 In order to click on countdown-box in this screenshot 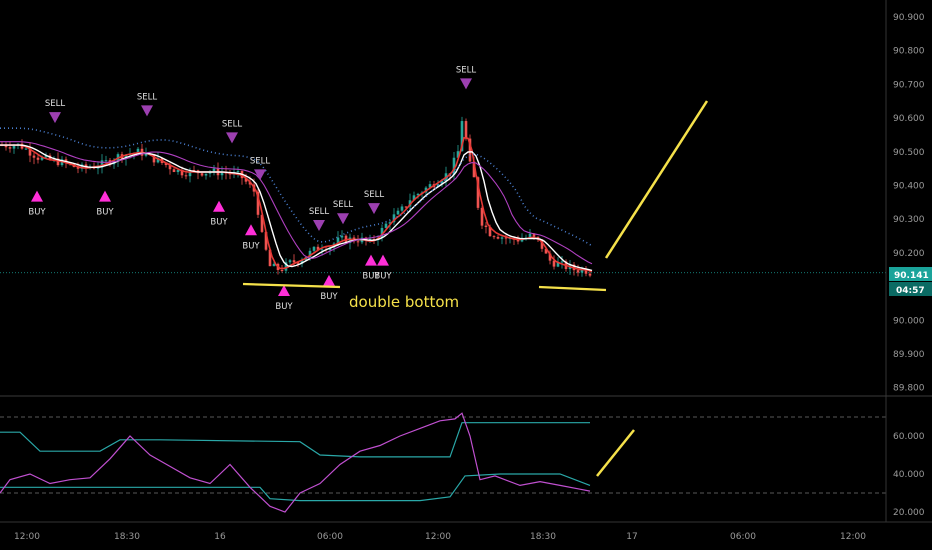, I will do `click(910, 289)`.